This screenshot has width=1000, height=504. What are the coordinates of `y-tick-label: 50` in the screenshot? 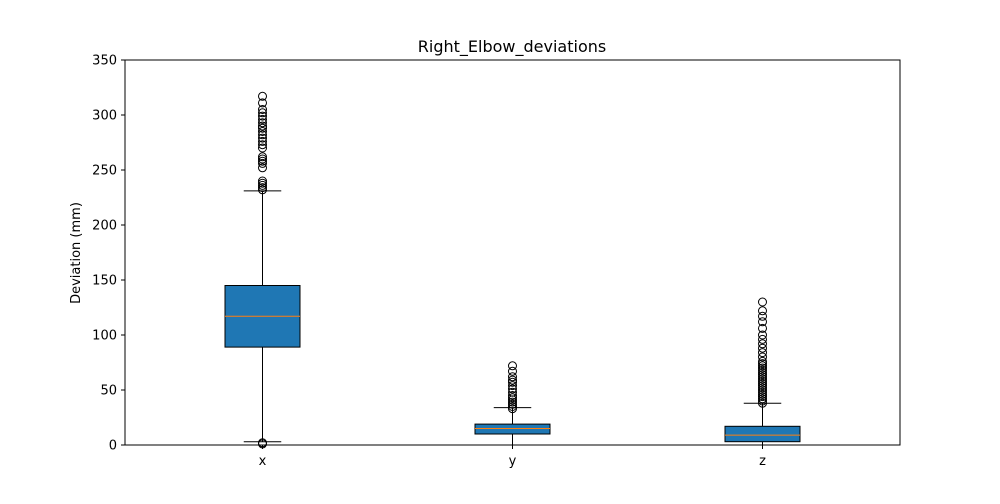 It's located at (108, 391).